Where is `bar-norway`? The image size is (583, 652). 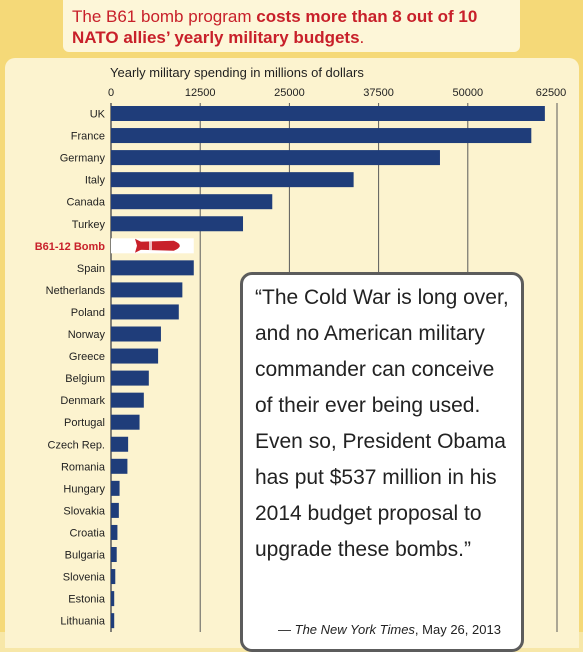 bar-norway is located at coordinates (136, 334).